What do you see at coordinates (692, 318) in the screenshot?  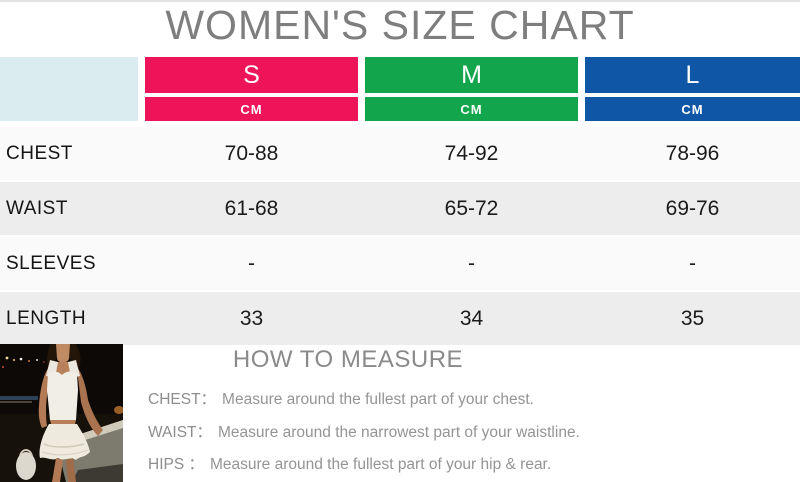 I see `row-value-l: 35` at bounding box center [692, 318].